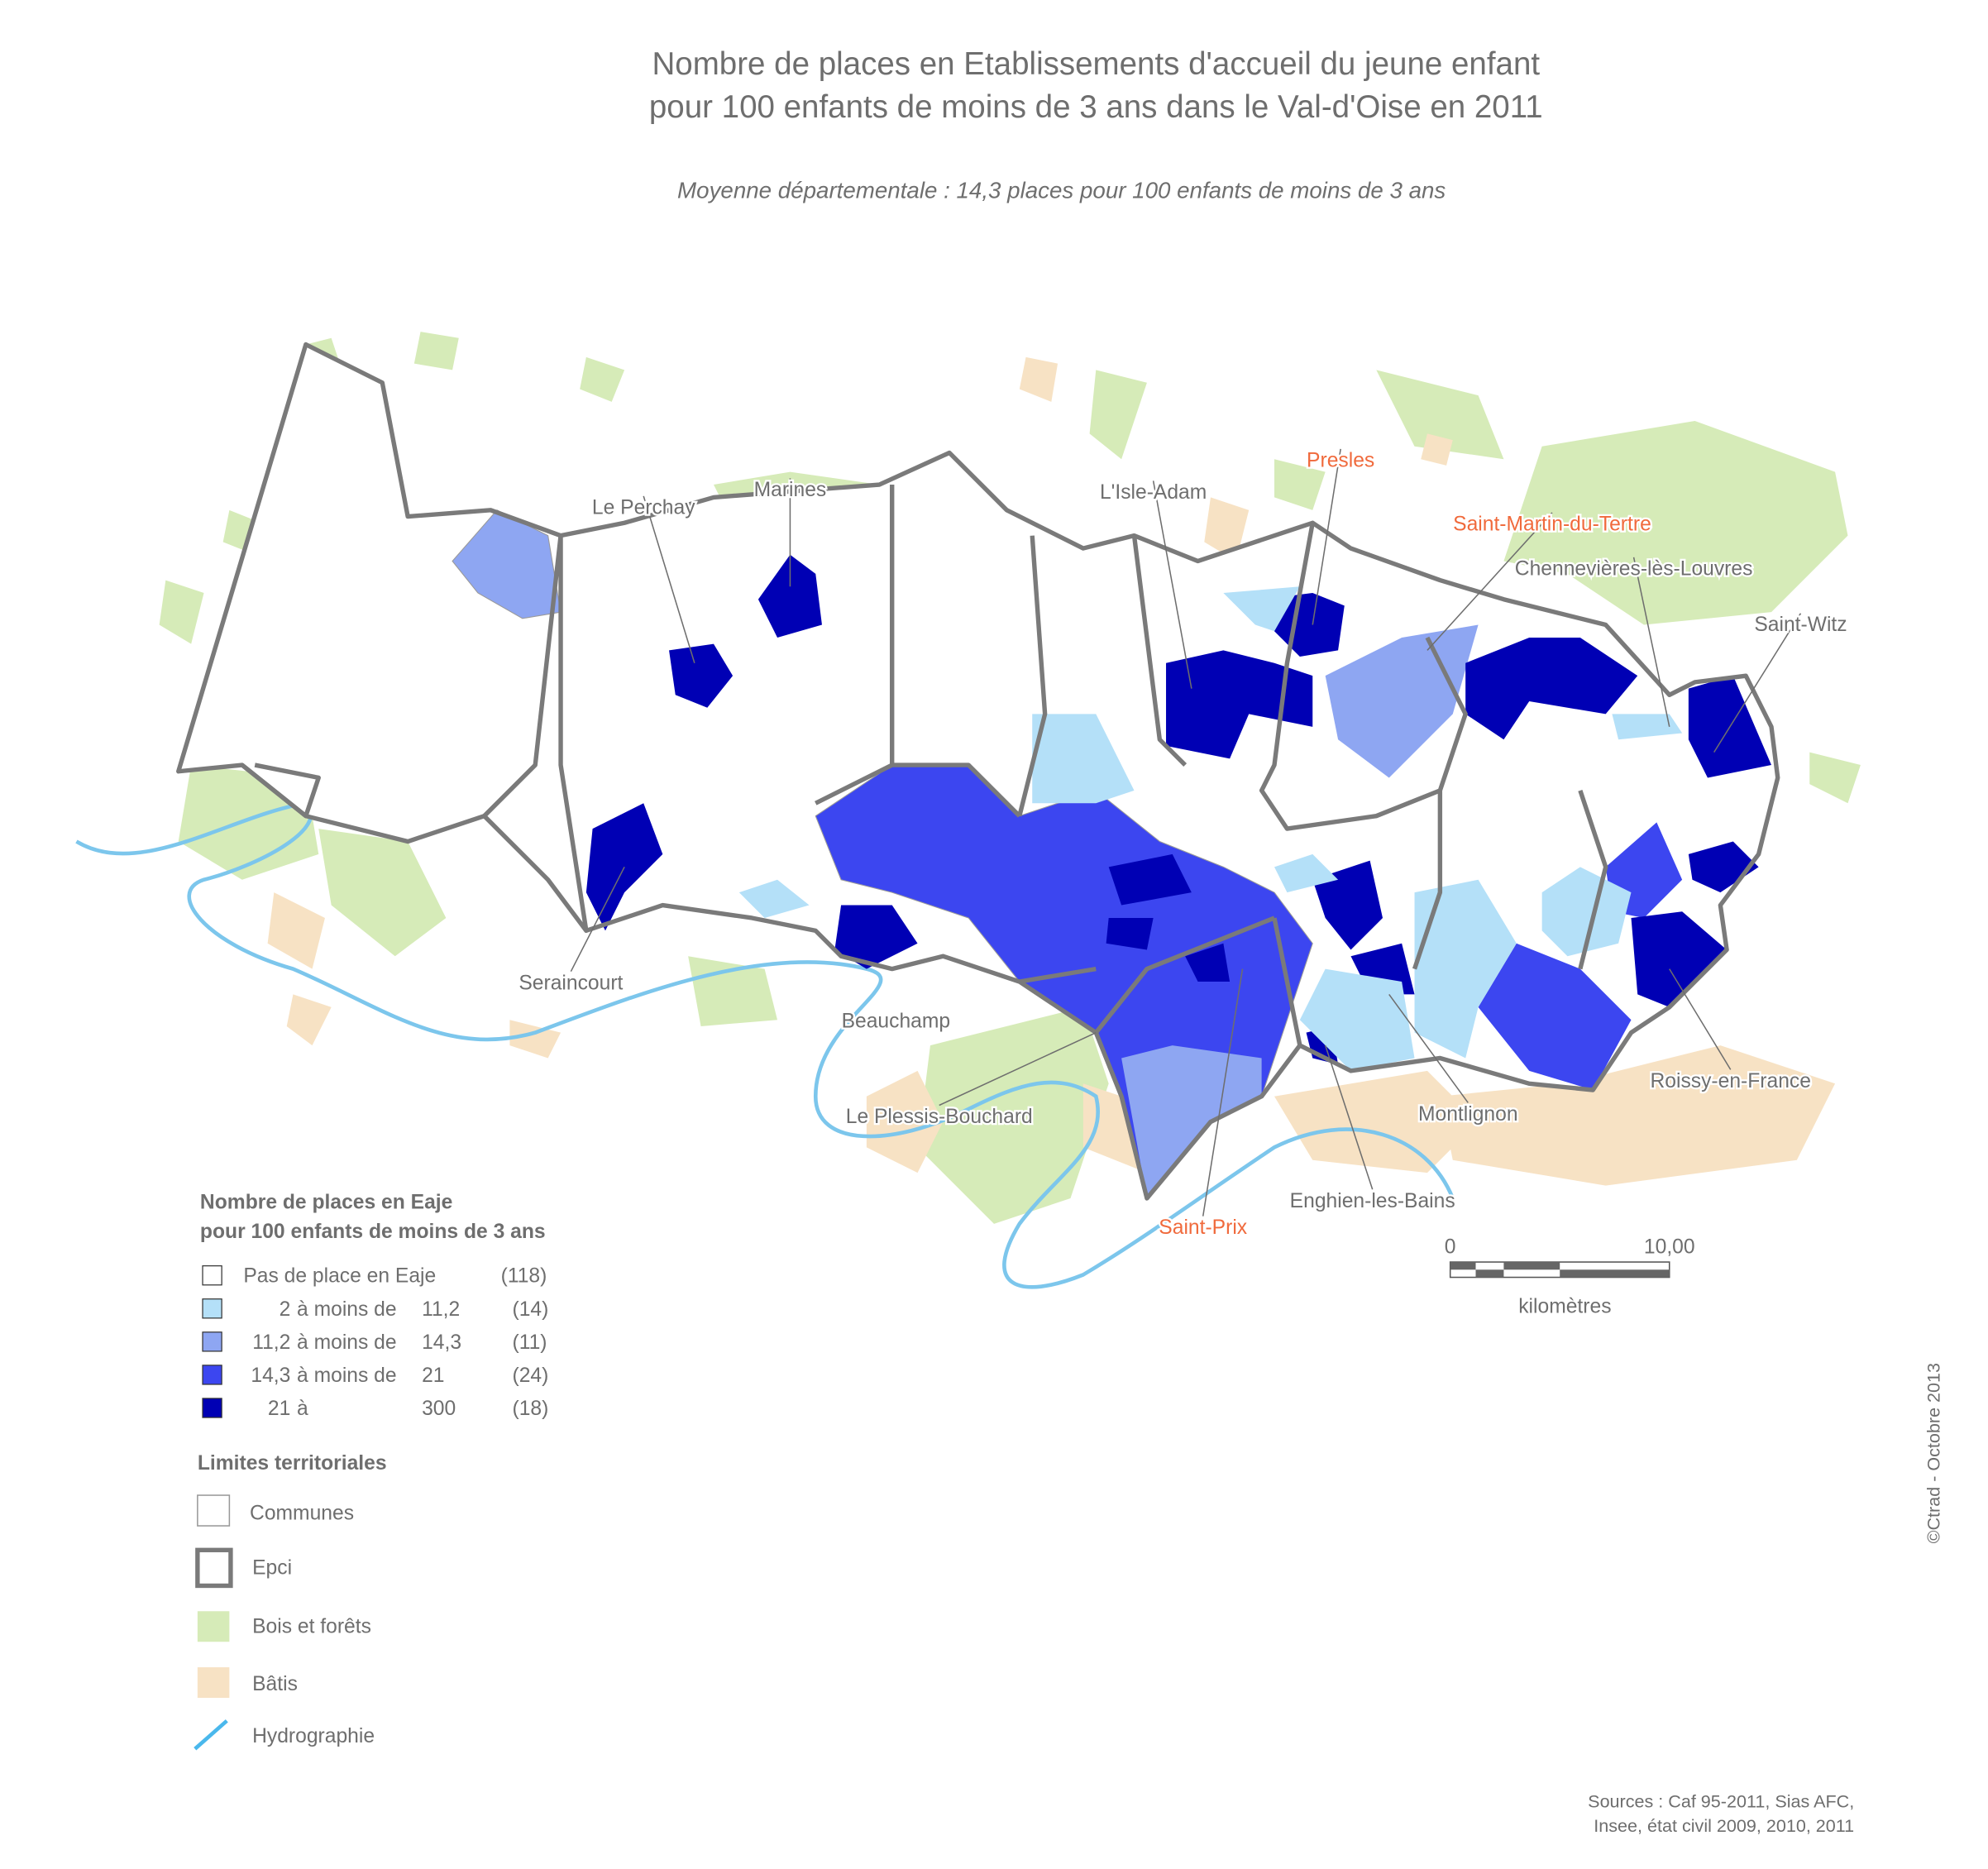 The image size is (1988, 1869). I want to click on place-label: Saint-Witz, so click(1801, 625).